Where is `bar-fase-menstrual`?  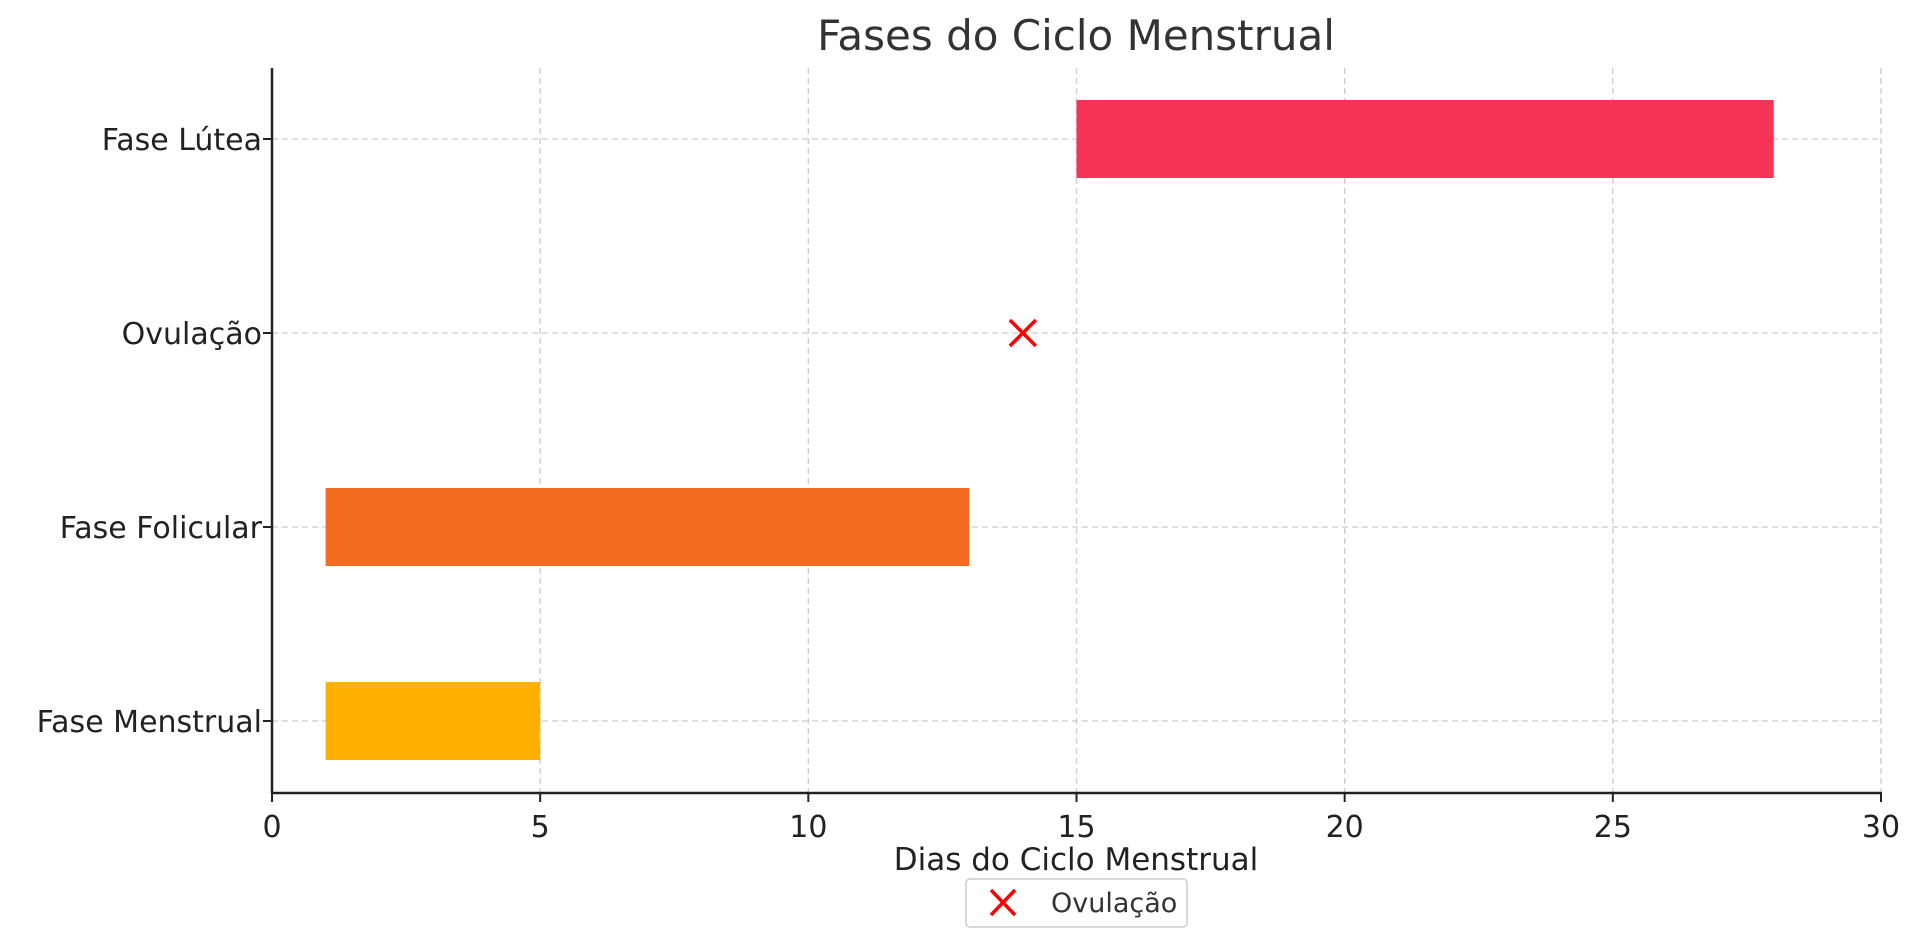
bar-fase-menstrual is located at coordinates (433, 721).